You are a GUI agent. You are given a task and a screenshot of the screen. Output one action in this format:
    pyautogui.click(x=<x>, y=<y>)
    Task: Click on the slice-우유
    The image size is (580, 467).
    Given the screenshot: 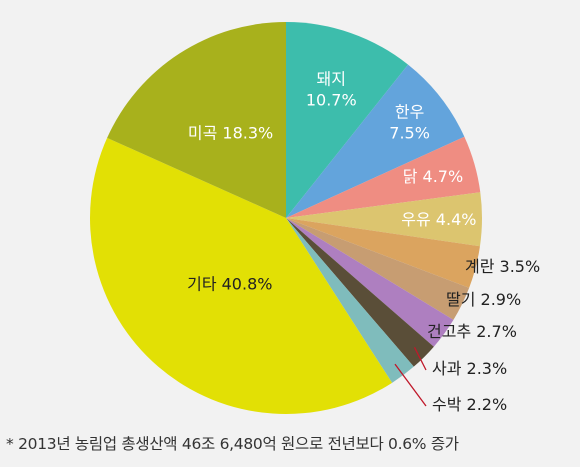 What is the action you would take?
    pyautogui.click(x=384, y=219)
    